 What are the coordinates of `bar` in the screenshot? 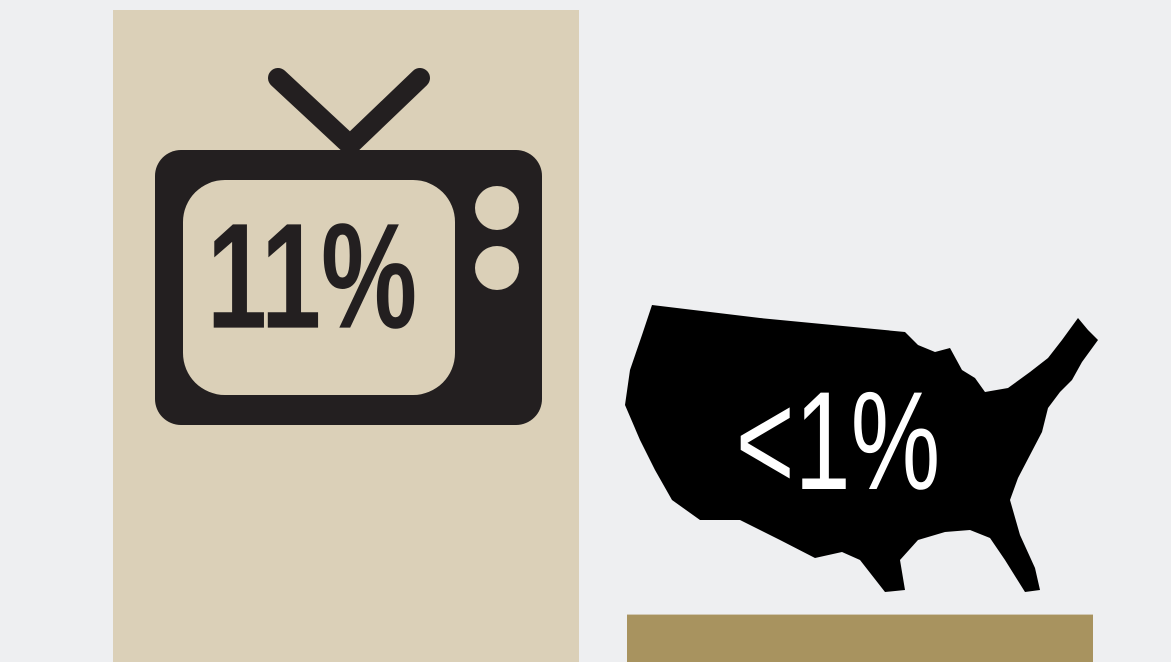 It's located at (860, 638).